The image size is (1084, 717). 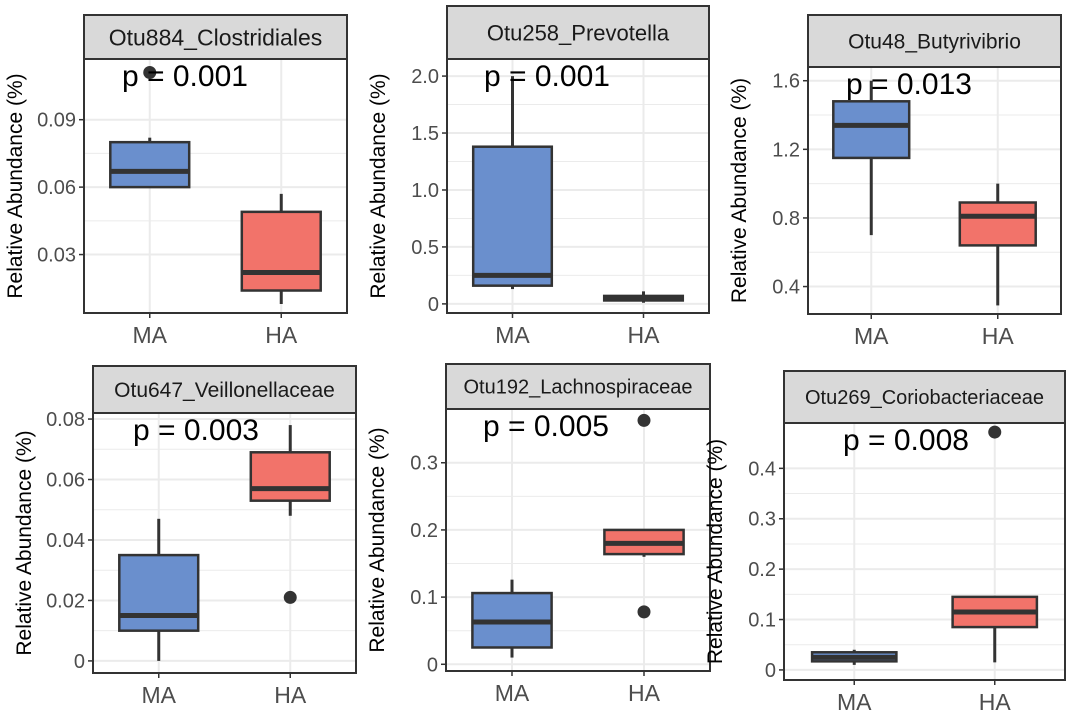 I want to click on y-tick-label: 1.0, so click(x=425, y=191).